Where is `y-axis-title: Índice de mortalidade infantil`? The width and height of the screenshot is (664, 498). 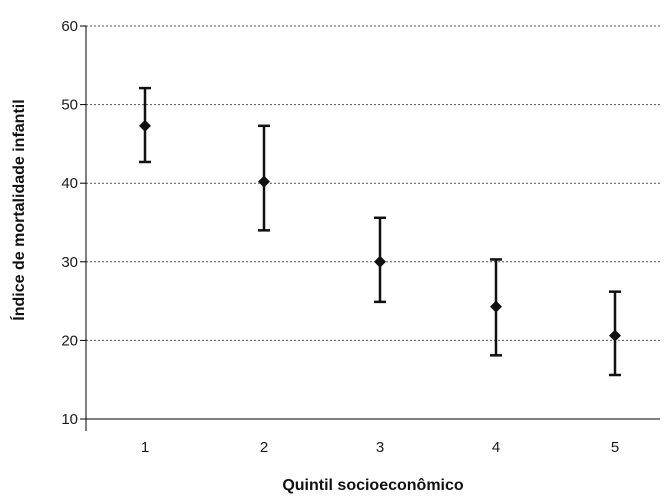
y-axis-title: Índice de mortalidade infantil is located at coordinates (18, 209).